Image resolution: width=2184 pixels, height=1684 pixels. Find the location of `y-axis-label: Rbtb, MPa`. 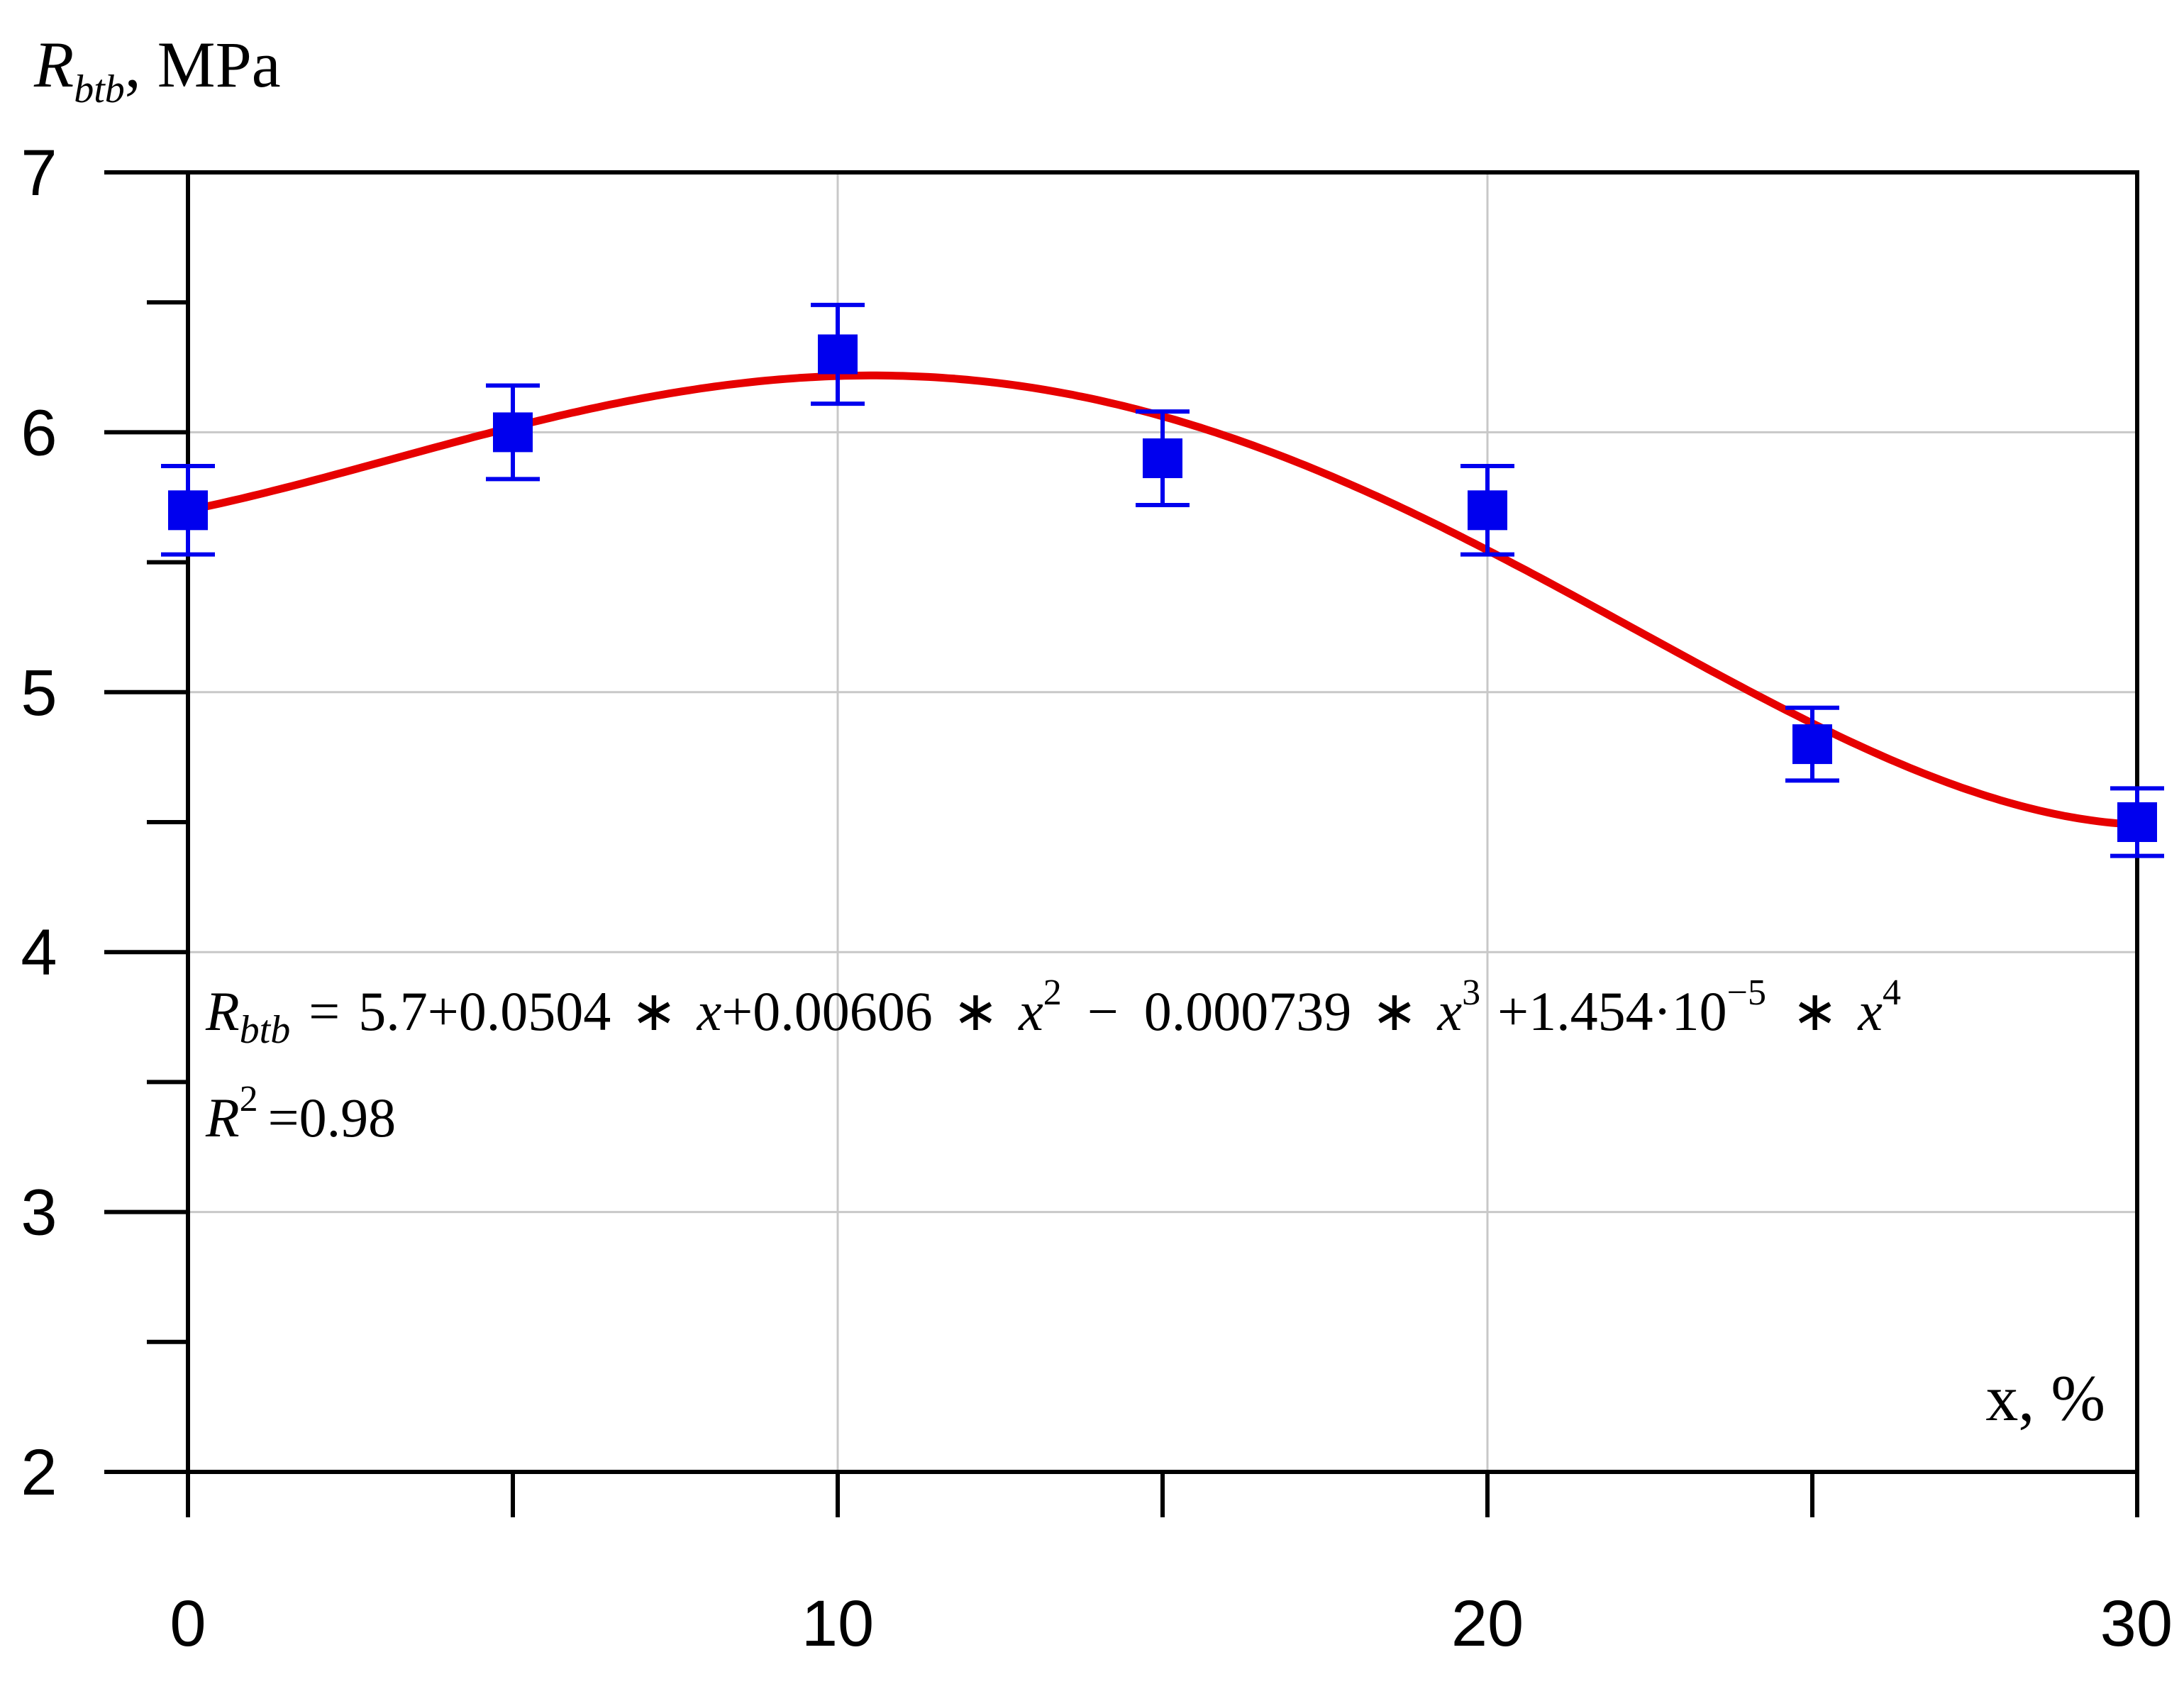

y-axis-label: Rbtb, MPa is located at coordinates (157, 69).